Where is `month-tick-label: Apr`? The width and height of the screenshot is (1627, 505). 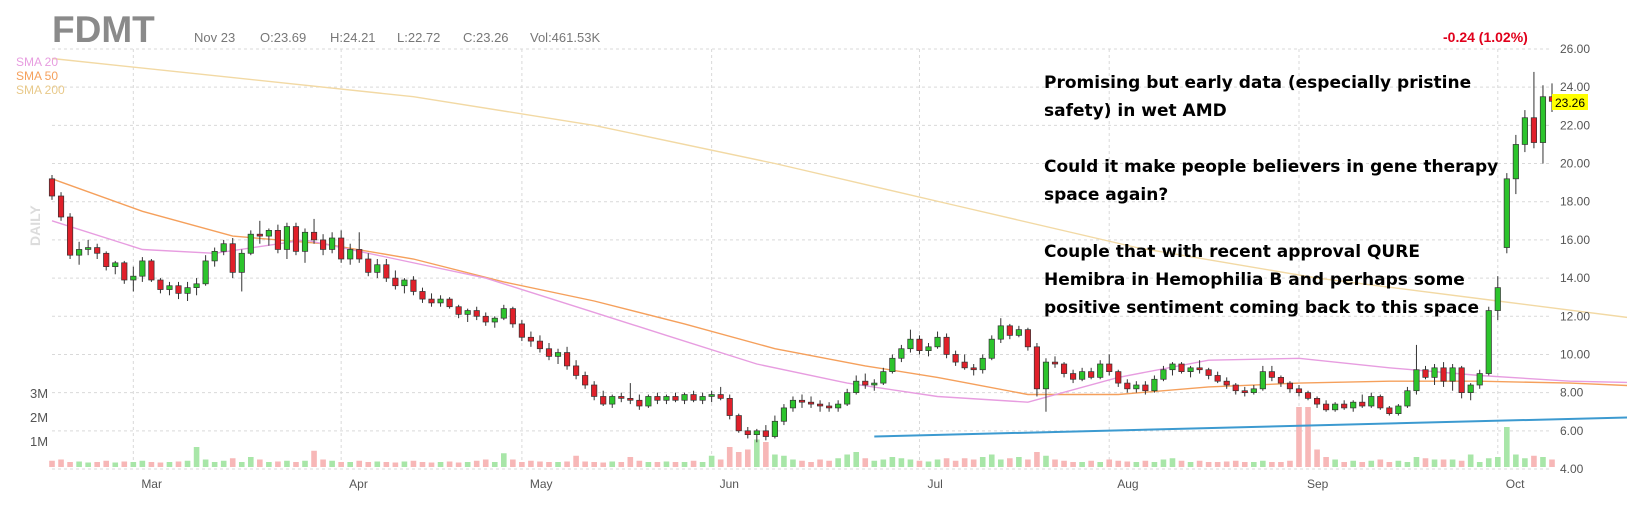
month-tick-label: Apr is located at coordinates (358, 484).